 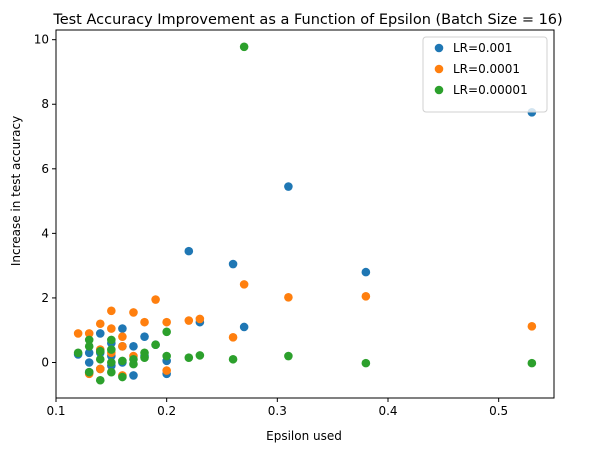 I want to click on legend: LR=0.001 LR=0.0001 LR=0.00001, so click(x=485, y=74).